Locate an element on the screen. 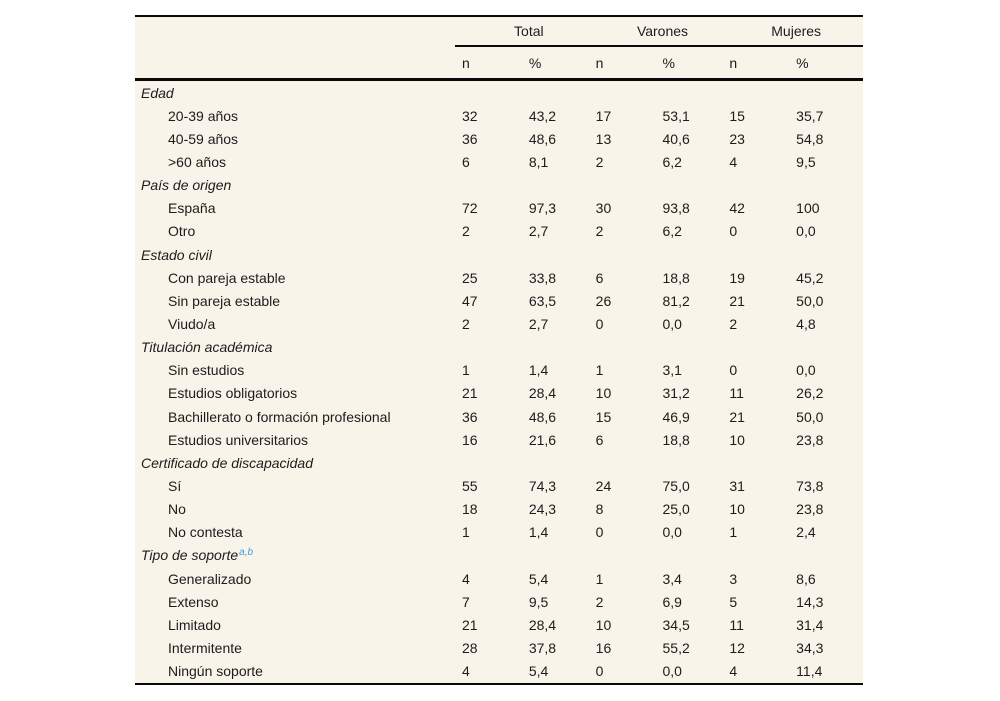 The height and width of the screenshot is (701, 1000). cell-value: 55,2 is located at coordinates (676, 647).